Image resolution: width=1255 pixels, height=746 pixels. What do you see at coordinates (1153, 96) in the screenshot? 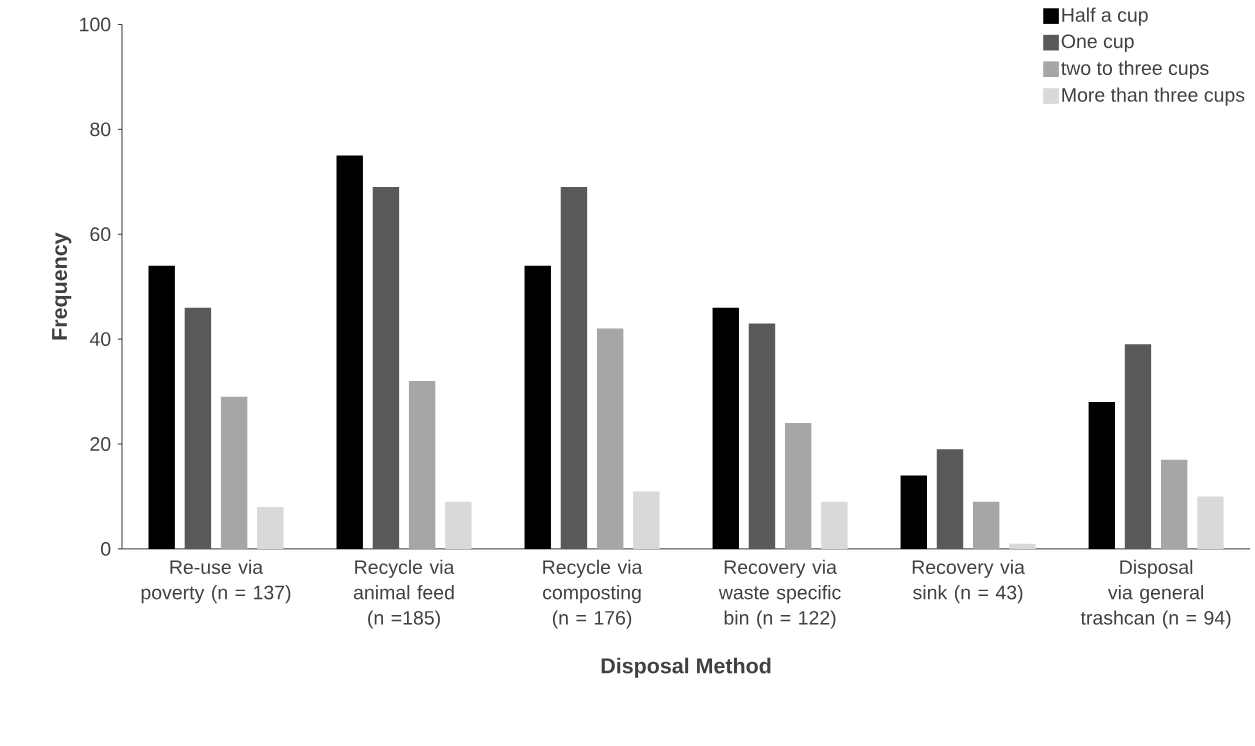
I see `legend-label: More than three cups` at bounding box center [1153, 96].